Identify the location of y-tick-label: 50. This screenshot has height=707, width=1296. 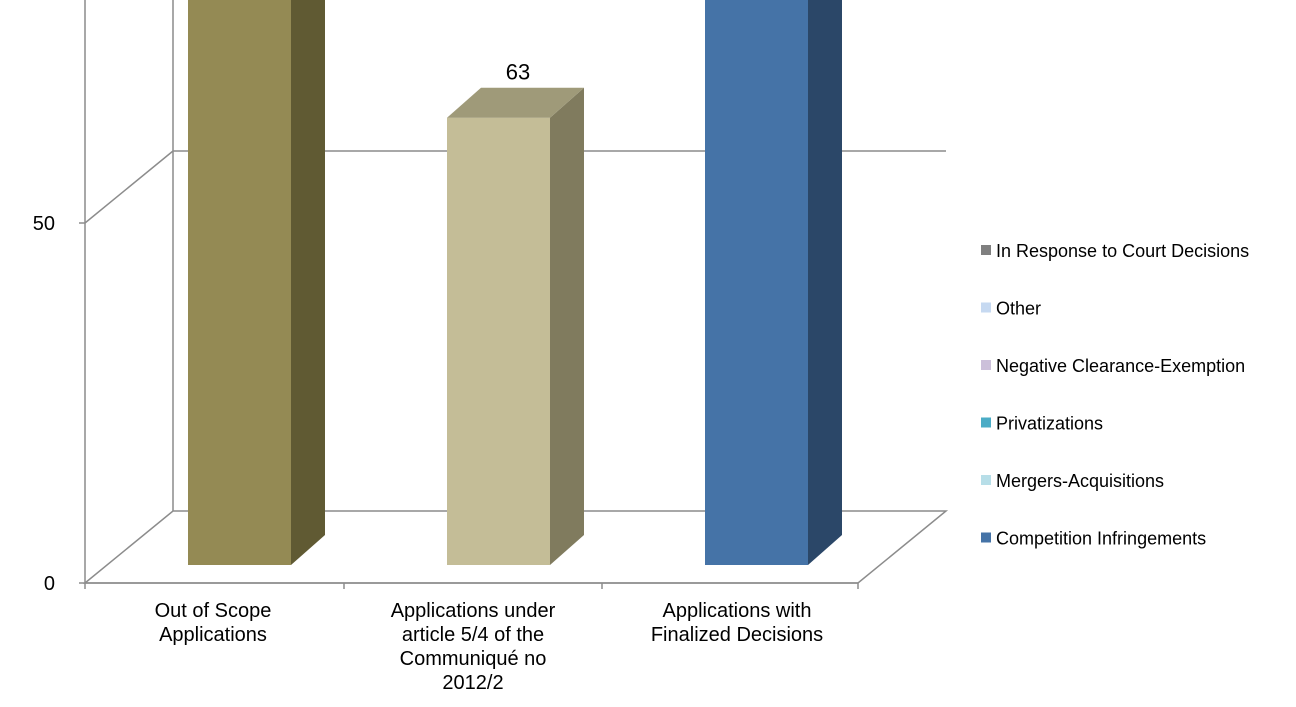
(44, 224).